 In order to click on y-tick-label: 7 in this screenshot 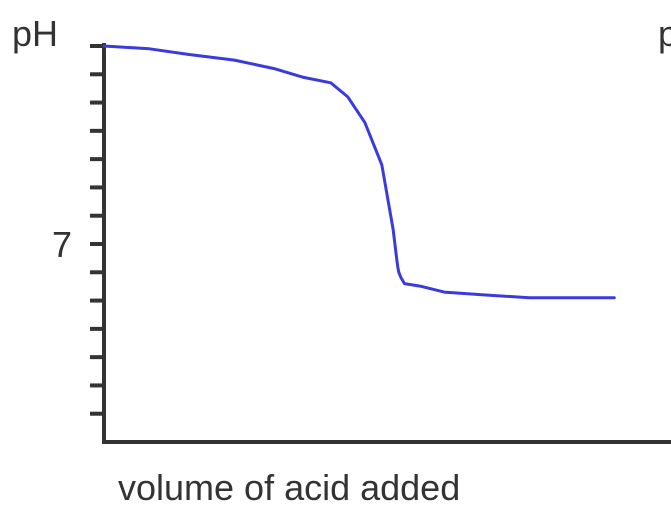, I will do `click(62, 244)`.